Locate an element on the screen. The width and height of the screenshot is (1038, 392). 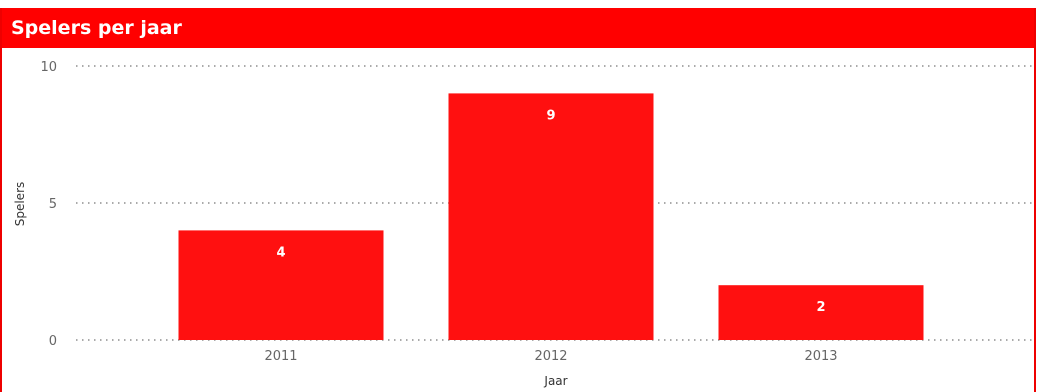
data-label: 2 is located at coordinates (820, 307).